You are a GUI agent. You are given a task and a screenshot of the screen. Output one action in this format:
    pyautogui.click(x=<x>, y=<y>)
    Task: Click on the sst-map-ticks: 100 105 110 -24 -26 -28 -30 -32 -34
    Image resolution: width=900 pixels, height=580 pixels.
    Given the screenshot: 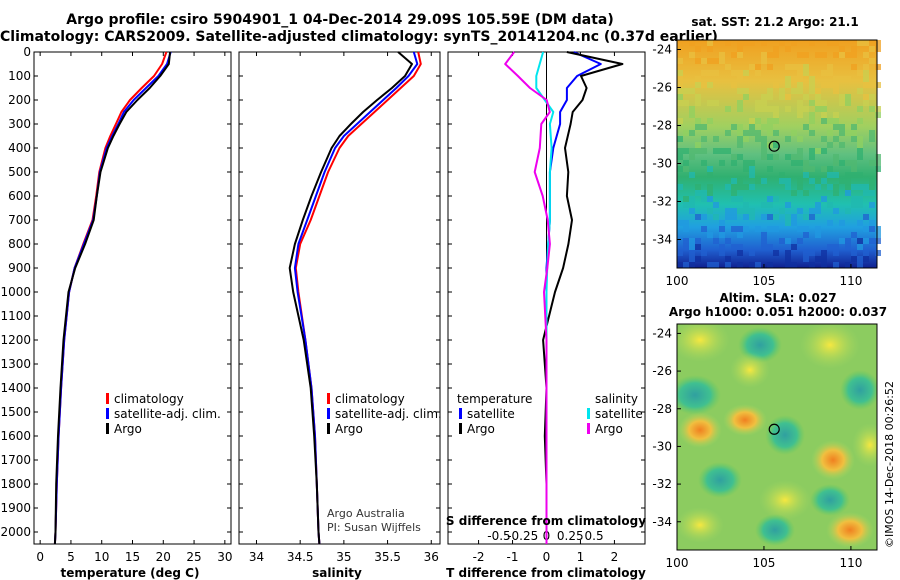 What is the action you would take?
    pyautogui.click(x=757, y=166)
    